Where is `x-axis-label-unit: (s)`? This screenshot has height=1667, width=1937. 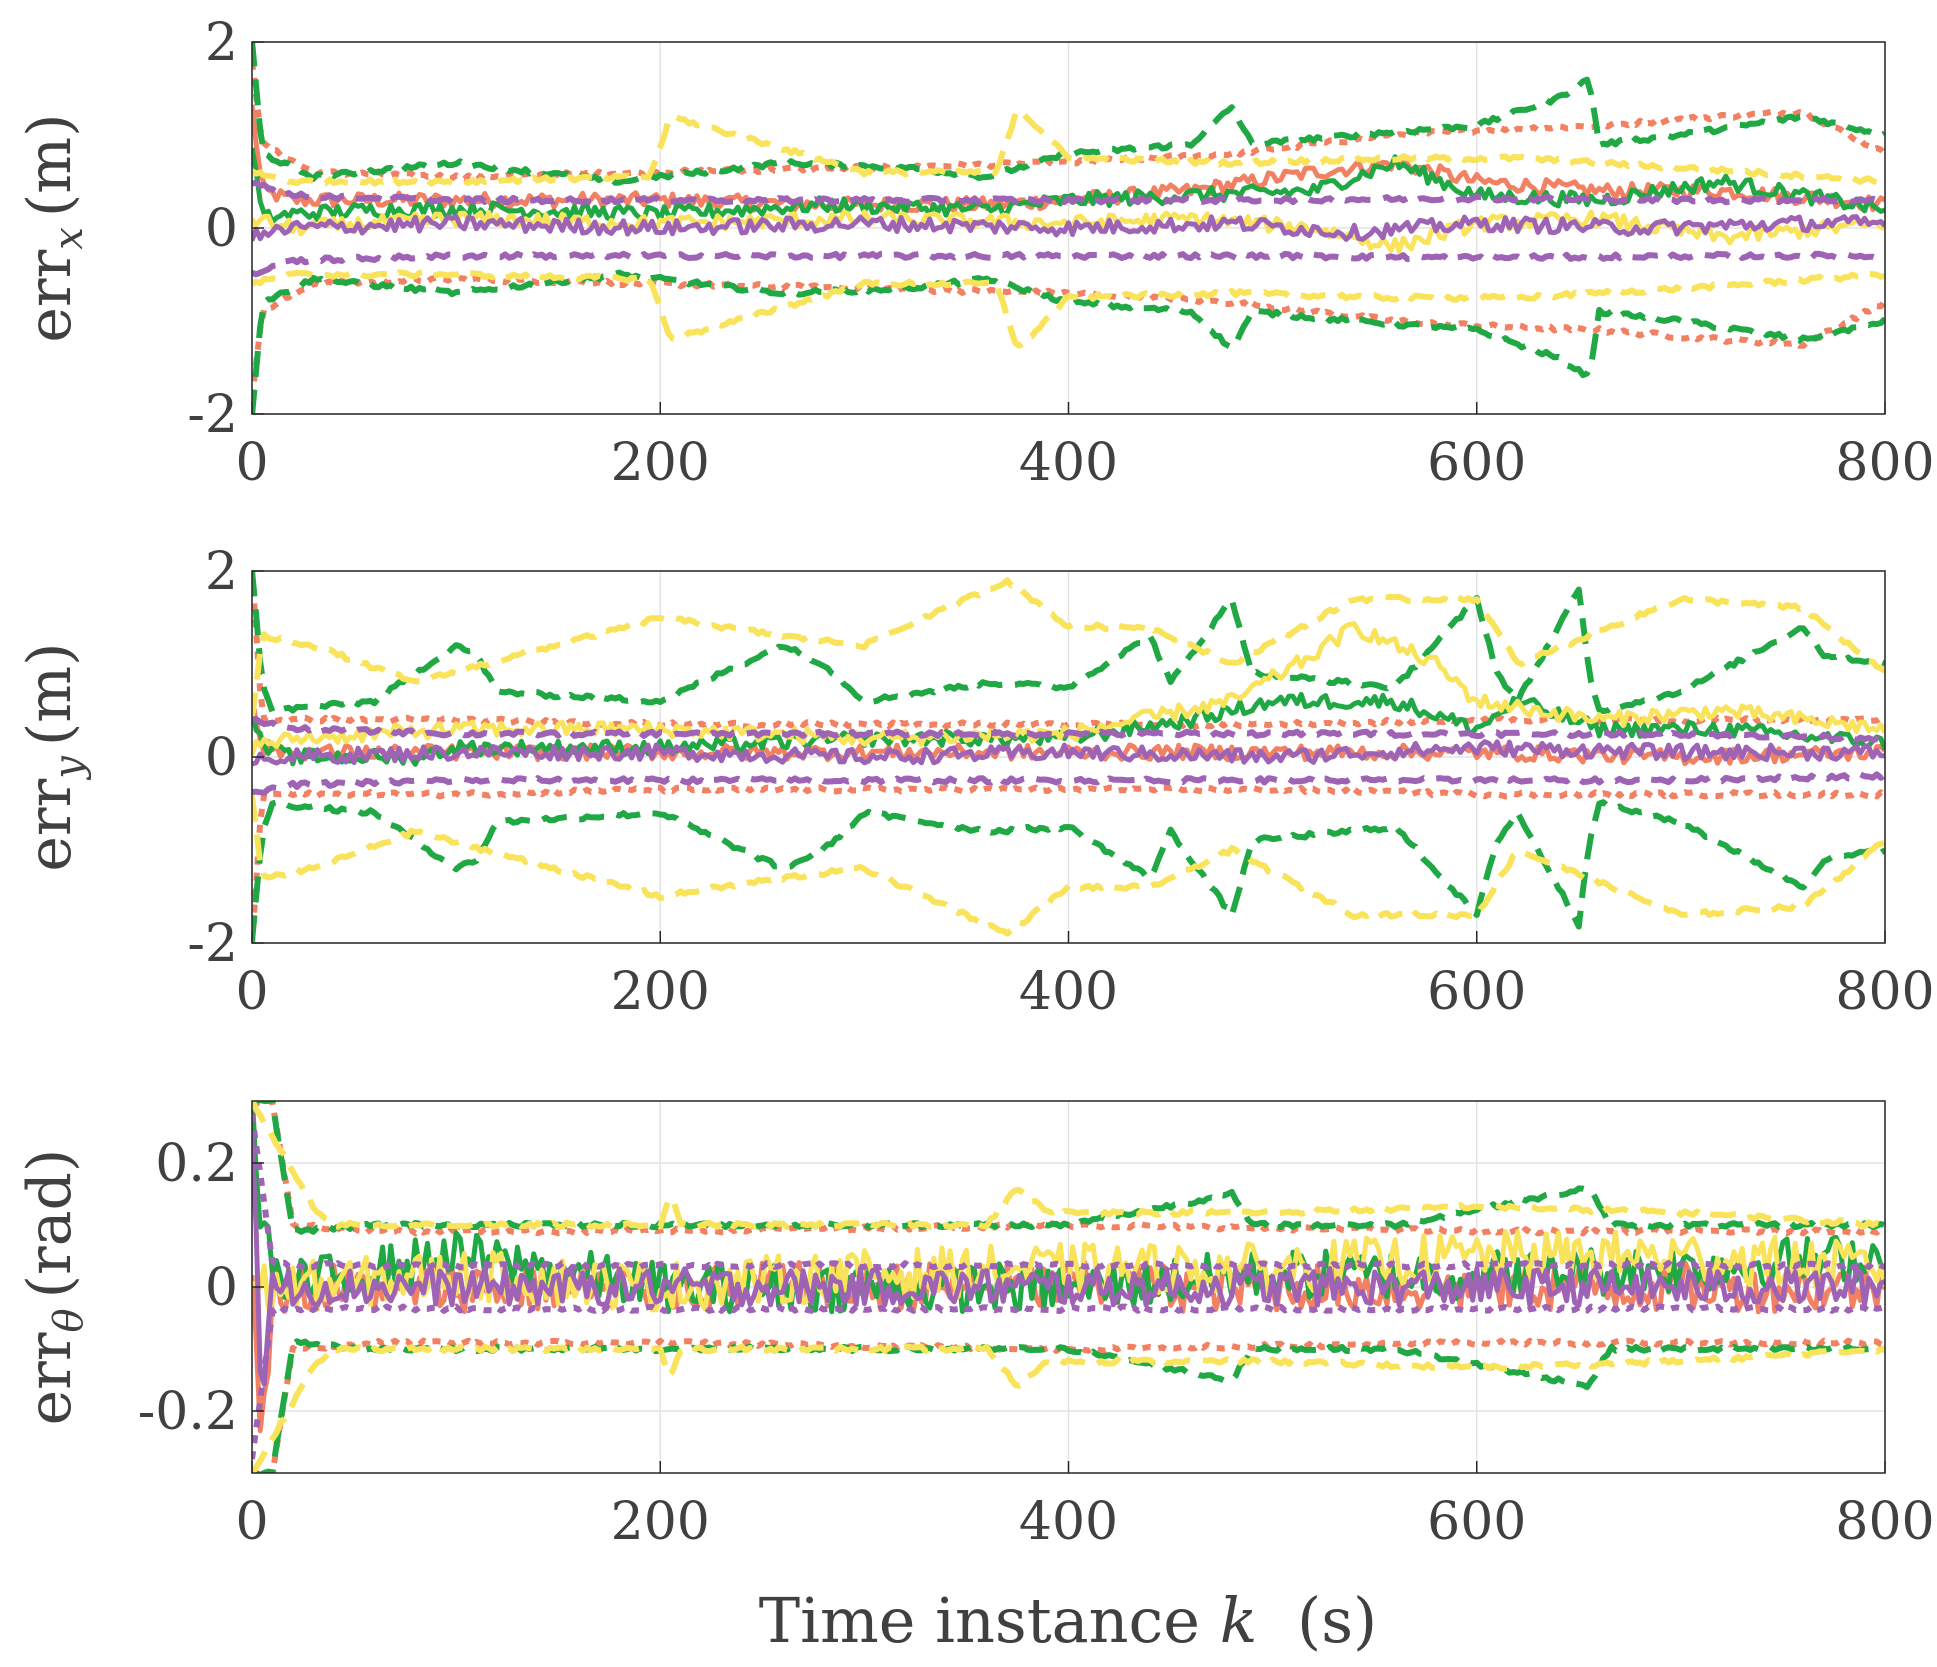
x-axis-label-unit: (s) is located at coordinates (1337, 1620).